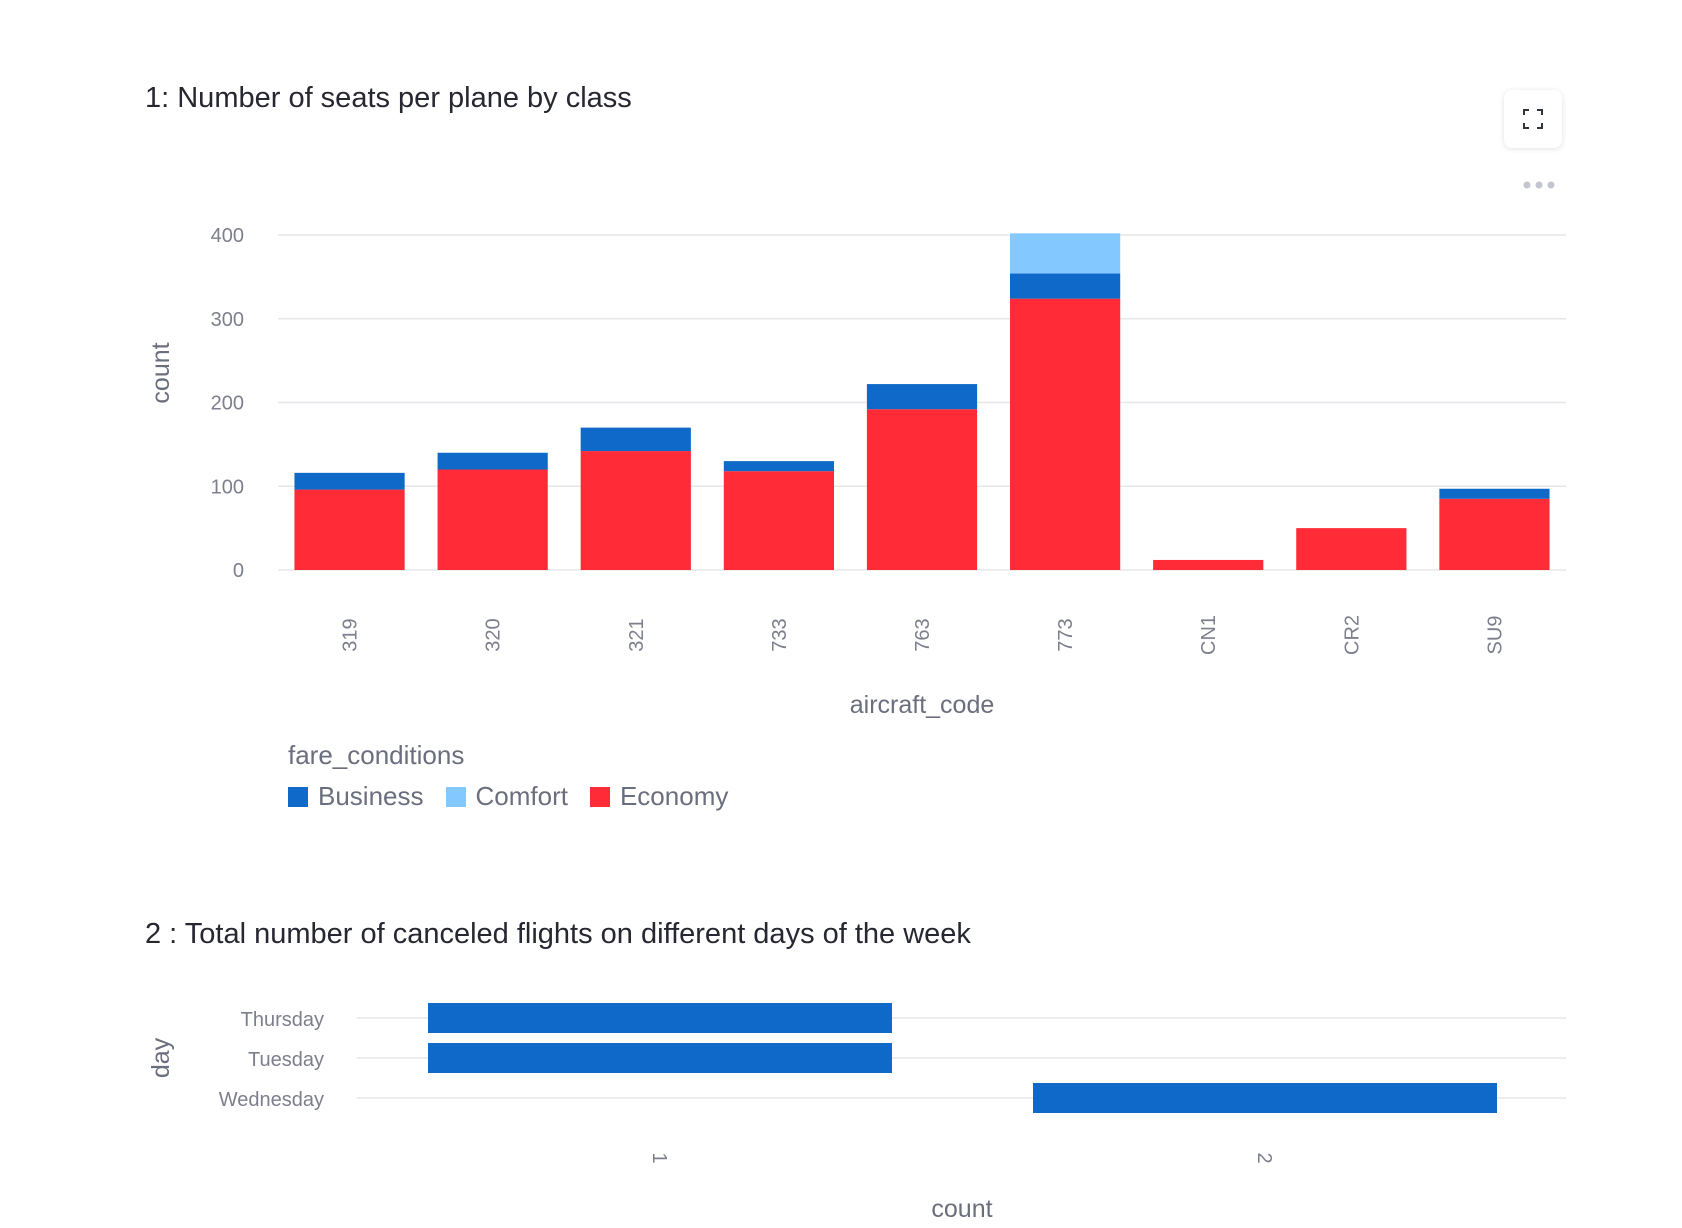 This screenshot has width=1682, height=1228. Describe the element at coordinates (349, 529) in the screenshot. I see `bar-319-economy` at that location.